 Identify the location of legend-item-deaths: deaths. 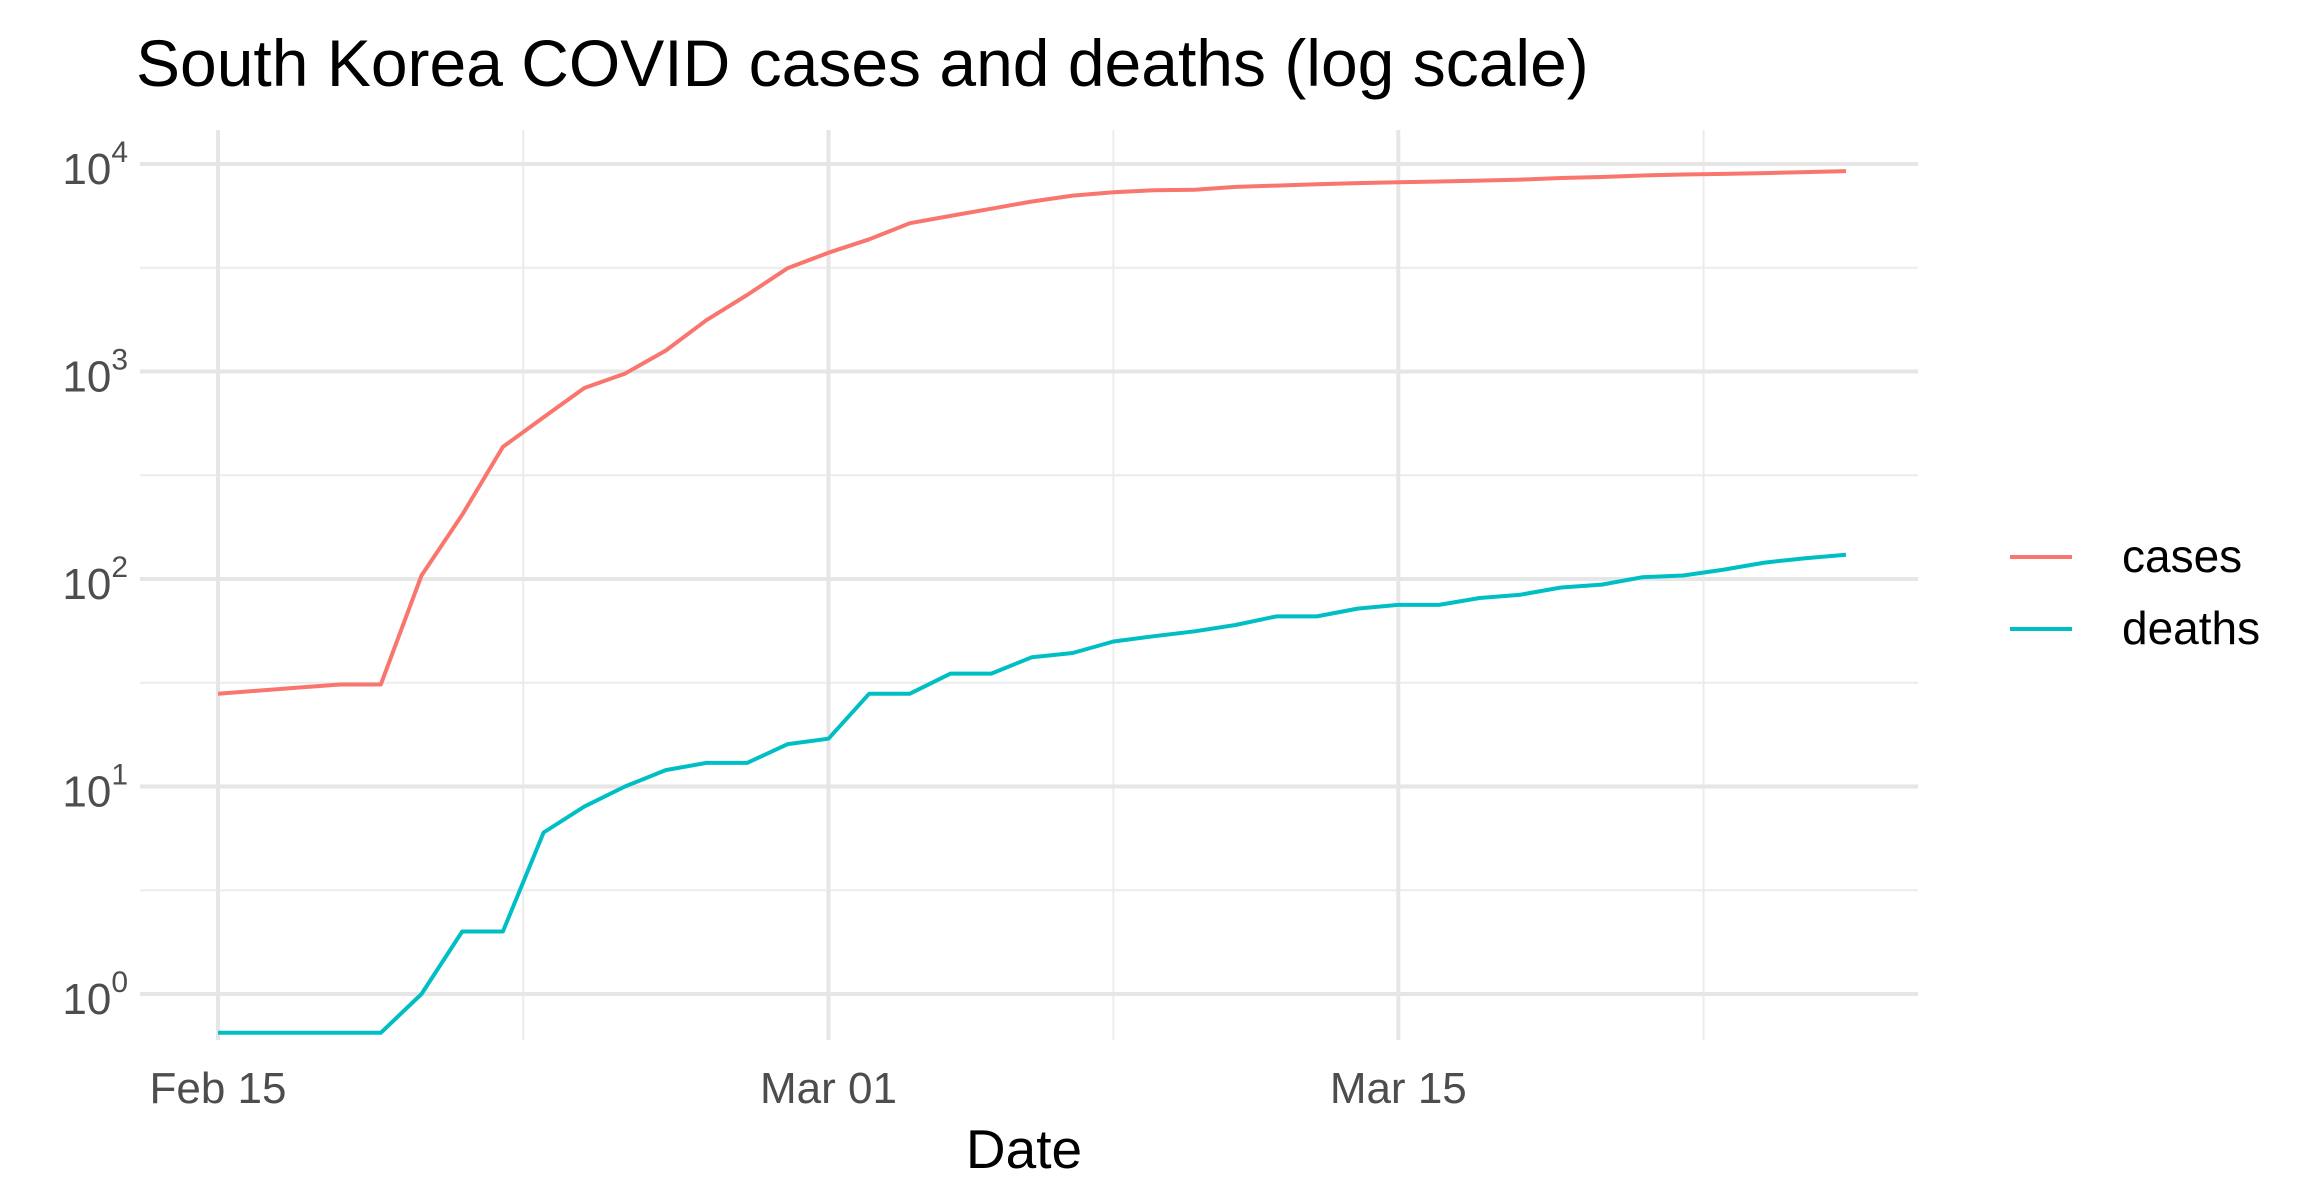
(2150, 630).